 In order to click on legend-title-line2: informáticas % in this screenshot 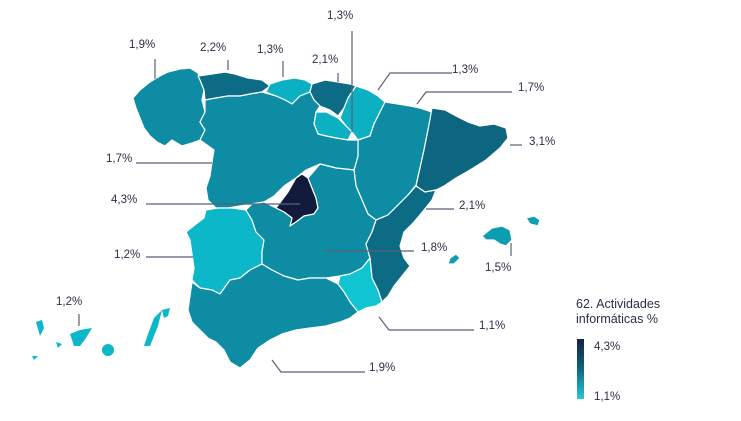, I will do `click(617, 319)`.